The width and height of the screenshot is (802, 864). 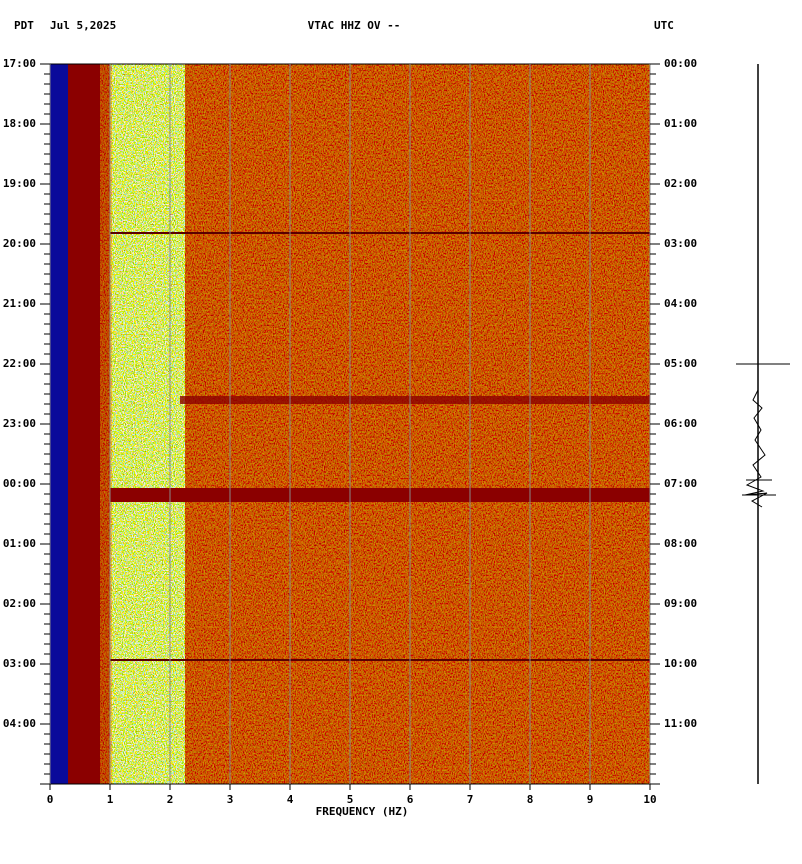 I want to click on right-zone: UTC, so click(x=664, y=25).